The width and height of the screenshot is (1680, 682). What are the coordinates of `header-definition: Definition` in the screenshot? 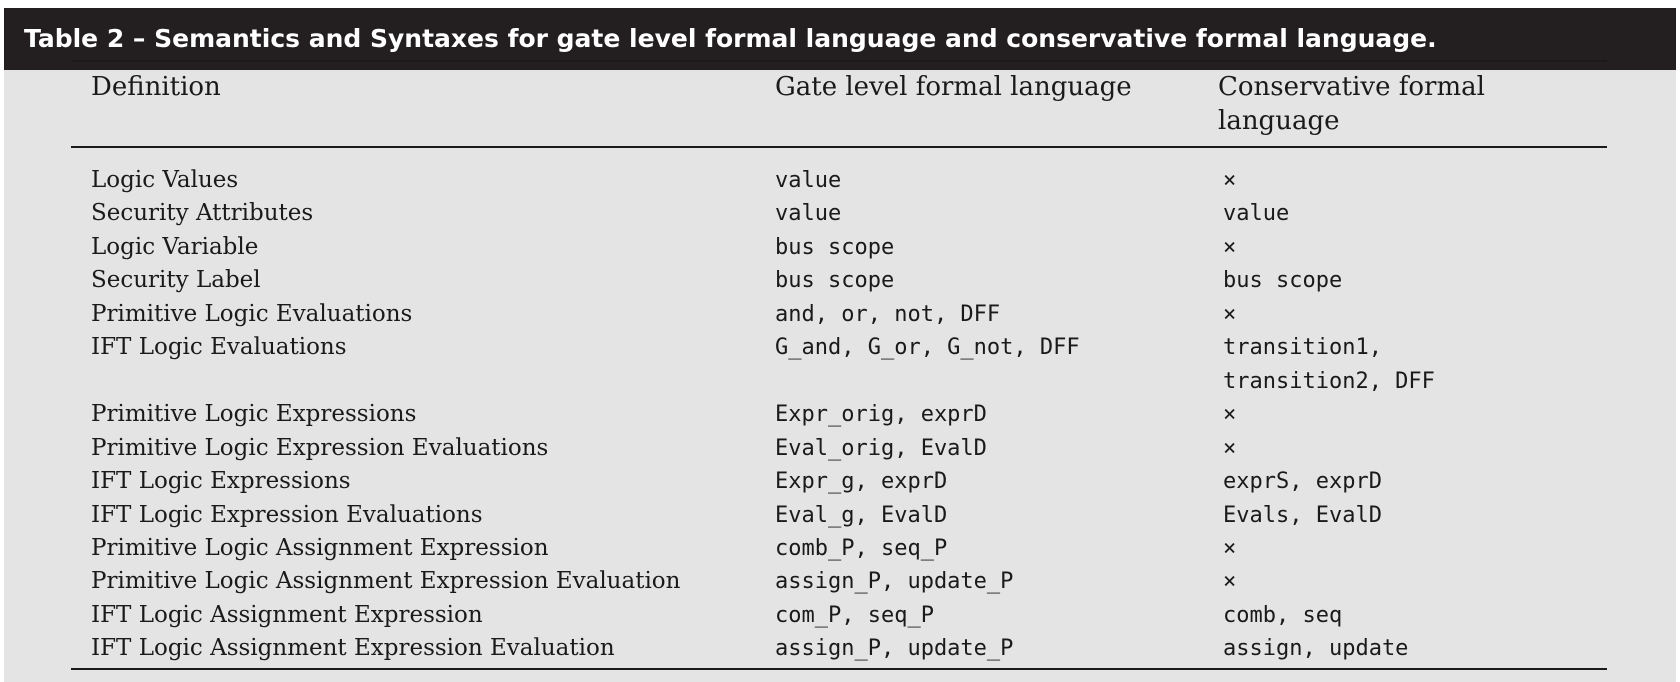 It's located at (156, 87).